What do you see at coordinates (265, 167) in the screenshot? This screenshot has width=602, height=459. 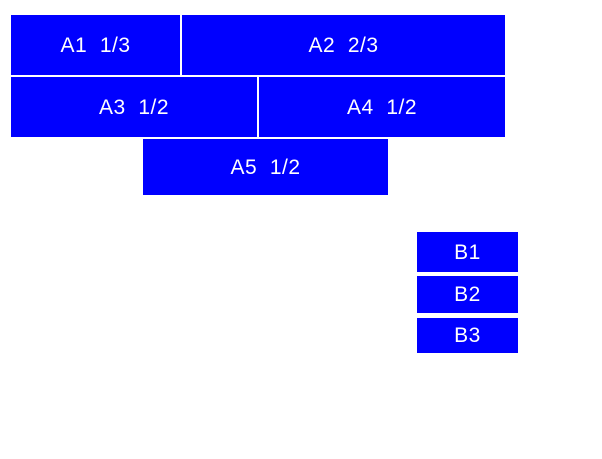 I see `cell-a5: A5 1/2` at bounding box center [265, 167].